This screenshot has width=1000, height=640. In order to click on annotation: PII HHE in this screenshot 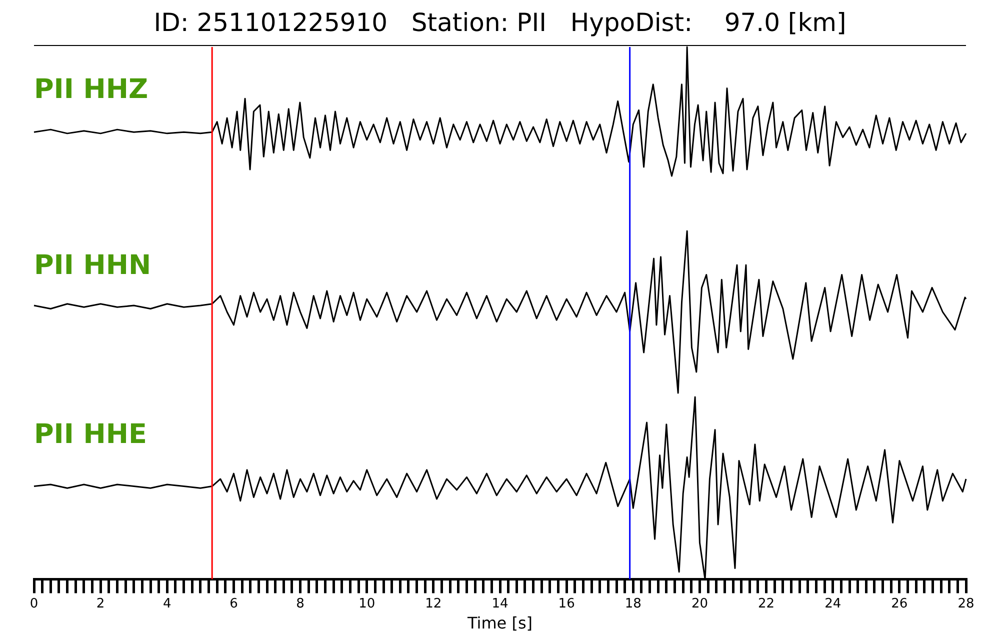, I will do `click(90, 434)`.